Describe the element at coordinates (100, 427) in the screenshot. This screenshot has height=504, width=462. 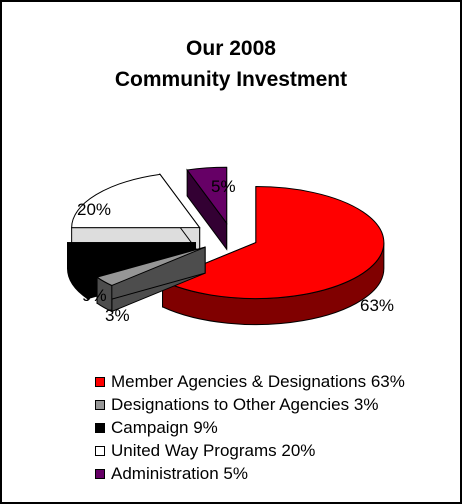
I see `legend-swatch-campaign` at that location.